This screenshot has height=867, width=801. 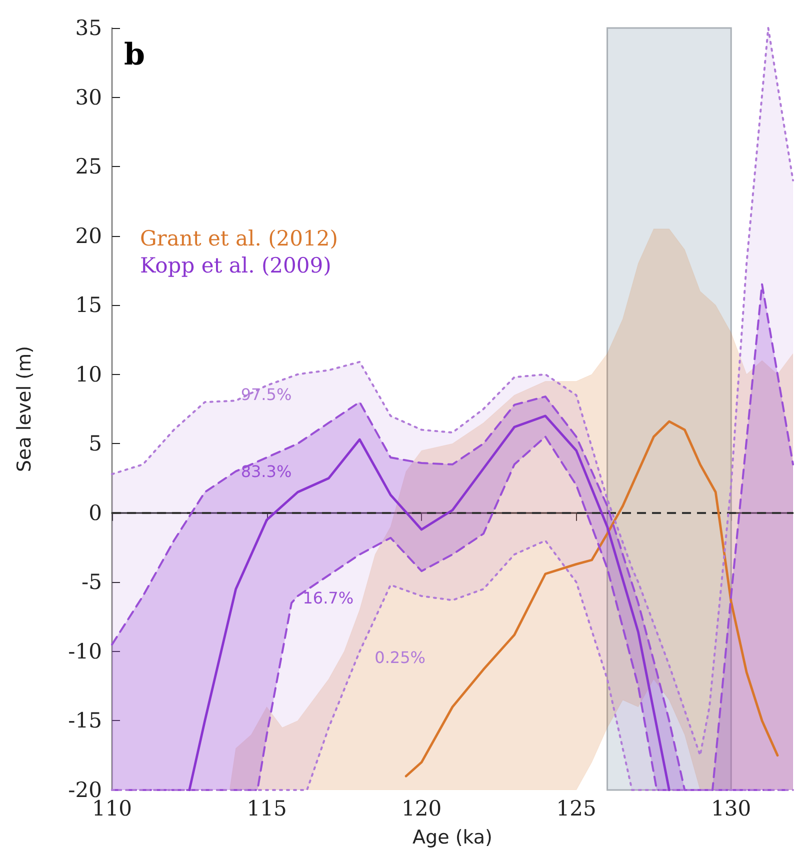 What do you see at coordinates (328, 598) in the screenshot?
I see `series-label: 16.7%` at bounding box center [328, 598].